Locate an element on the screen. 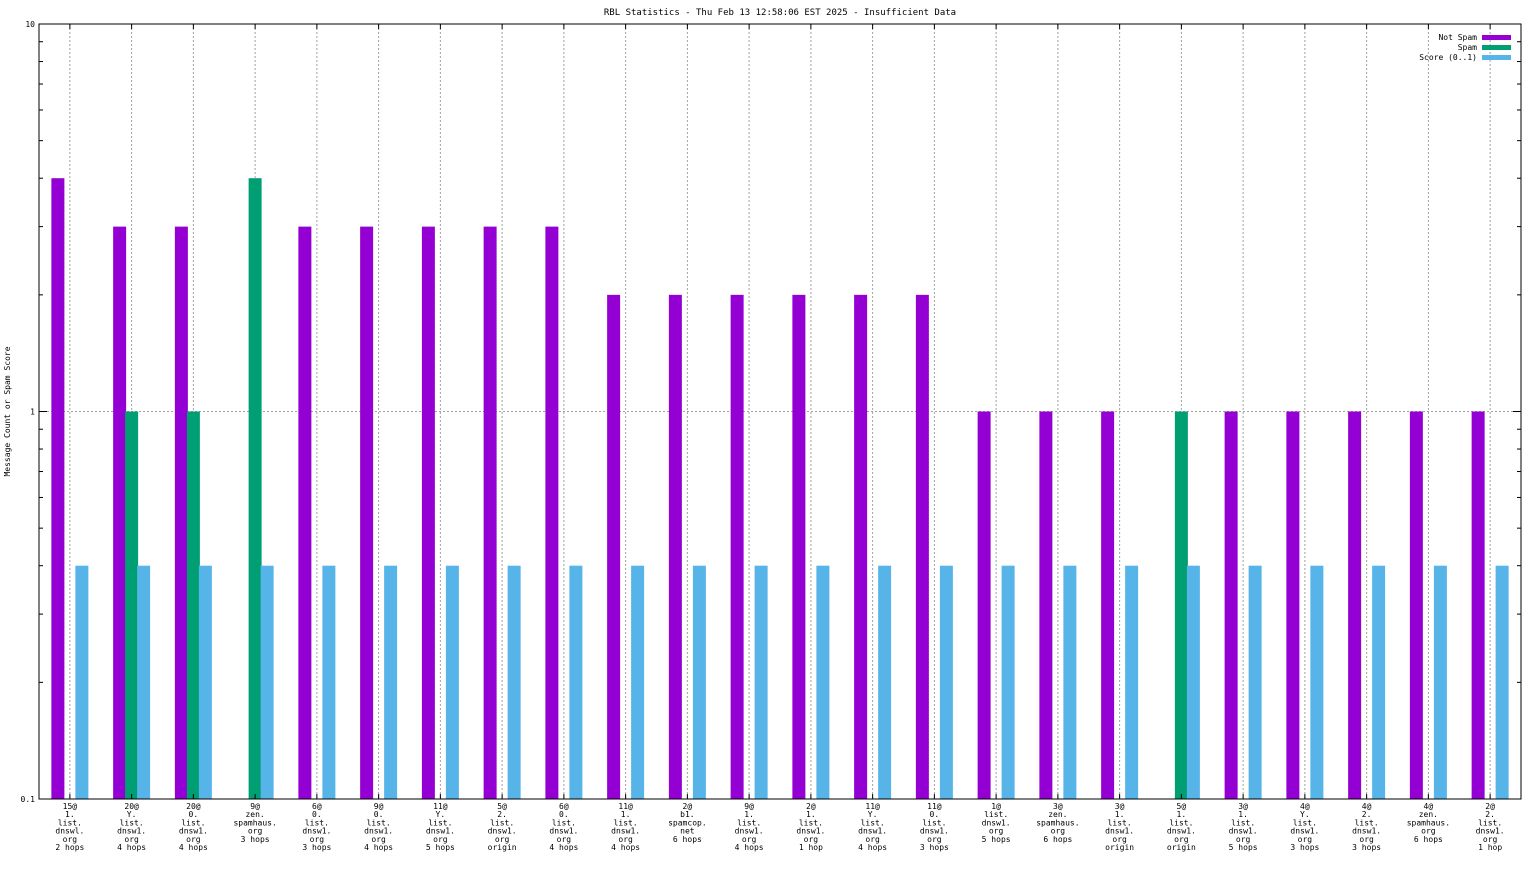 The height and width of the screenshot is (869, 1536). x-tick-label: 20@ 0. list. dnsw1. org 4 hops is located at coordinates (193, 827).